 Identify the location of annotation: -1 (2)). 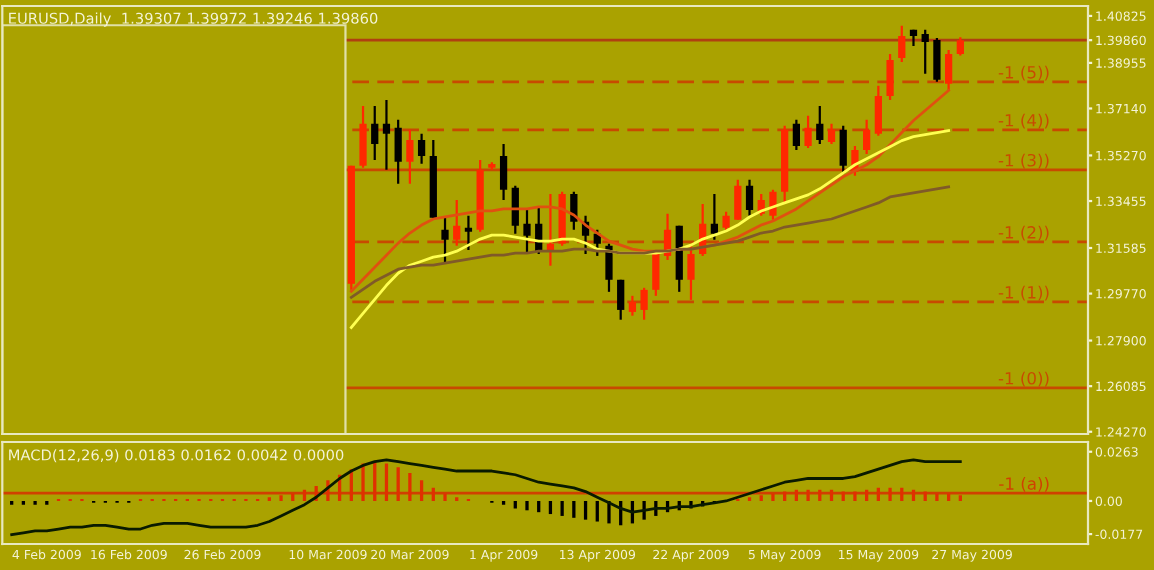
(1023, 233).